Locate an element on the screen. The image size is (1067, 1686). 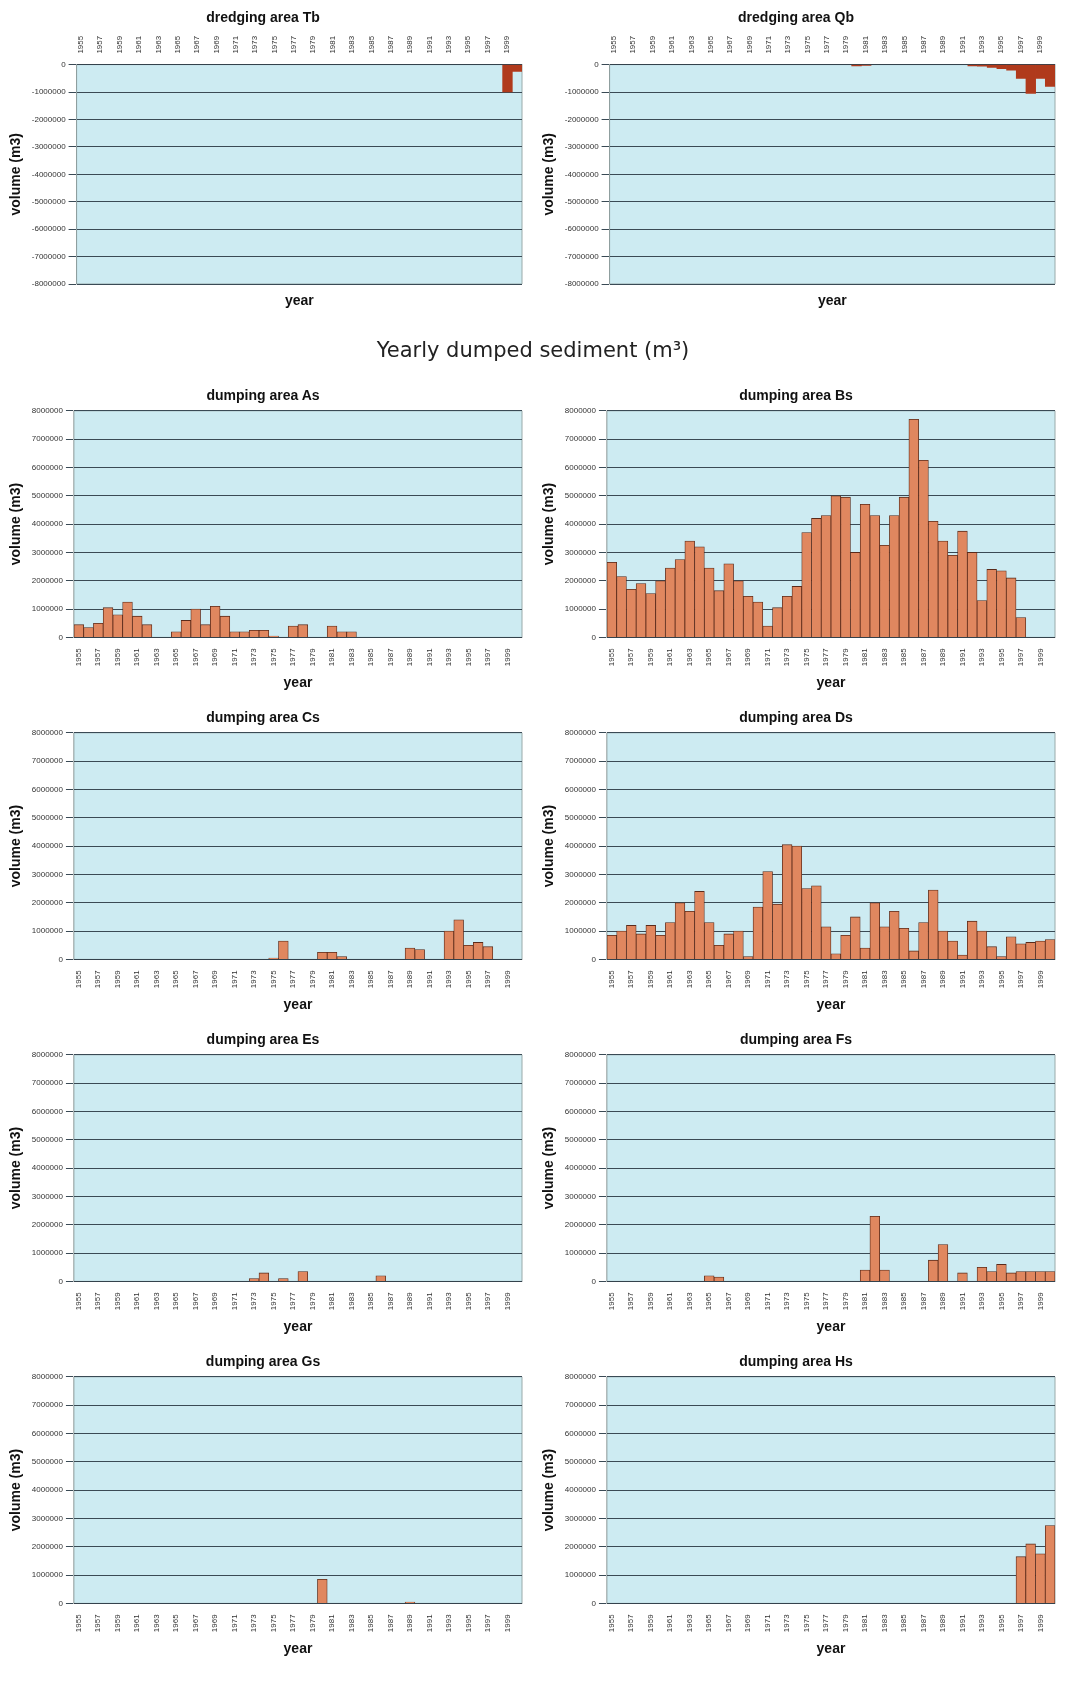
chart-title: dumping area Bs is located at coordinates (796, 395).